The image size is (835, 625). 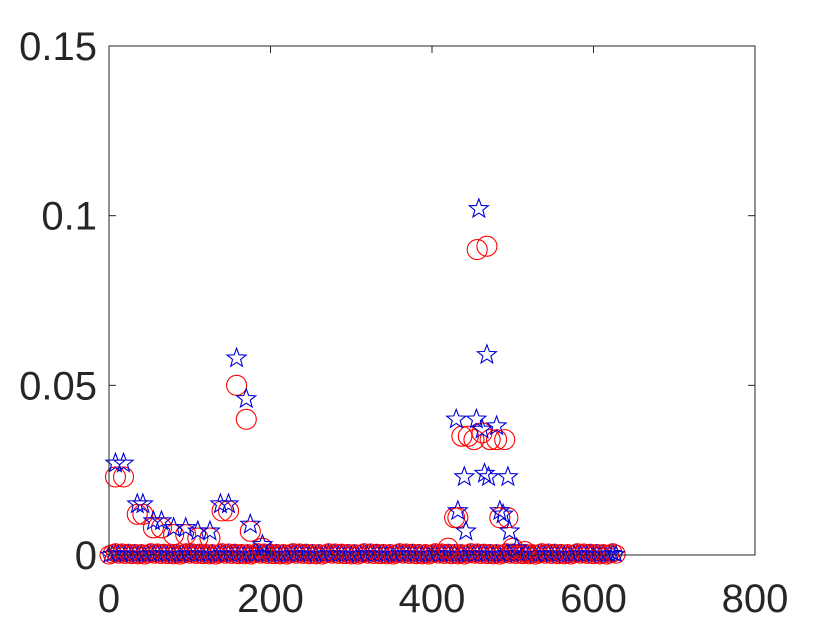 What do you see at coordinates (69, 217) in the screenshot?
I see `y-tick-label: 0.1` at bounding box center [69, 217].